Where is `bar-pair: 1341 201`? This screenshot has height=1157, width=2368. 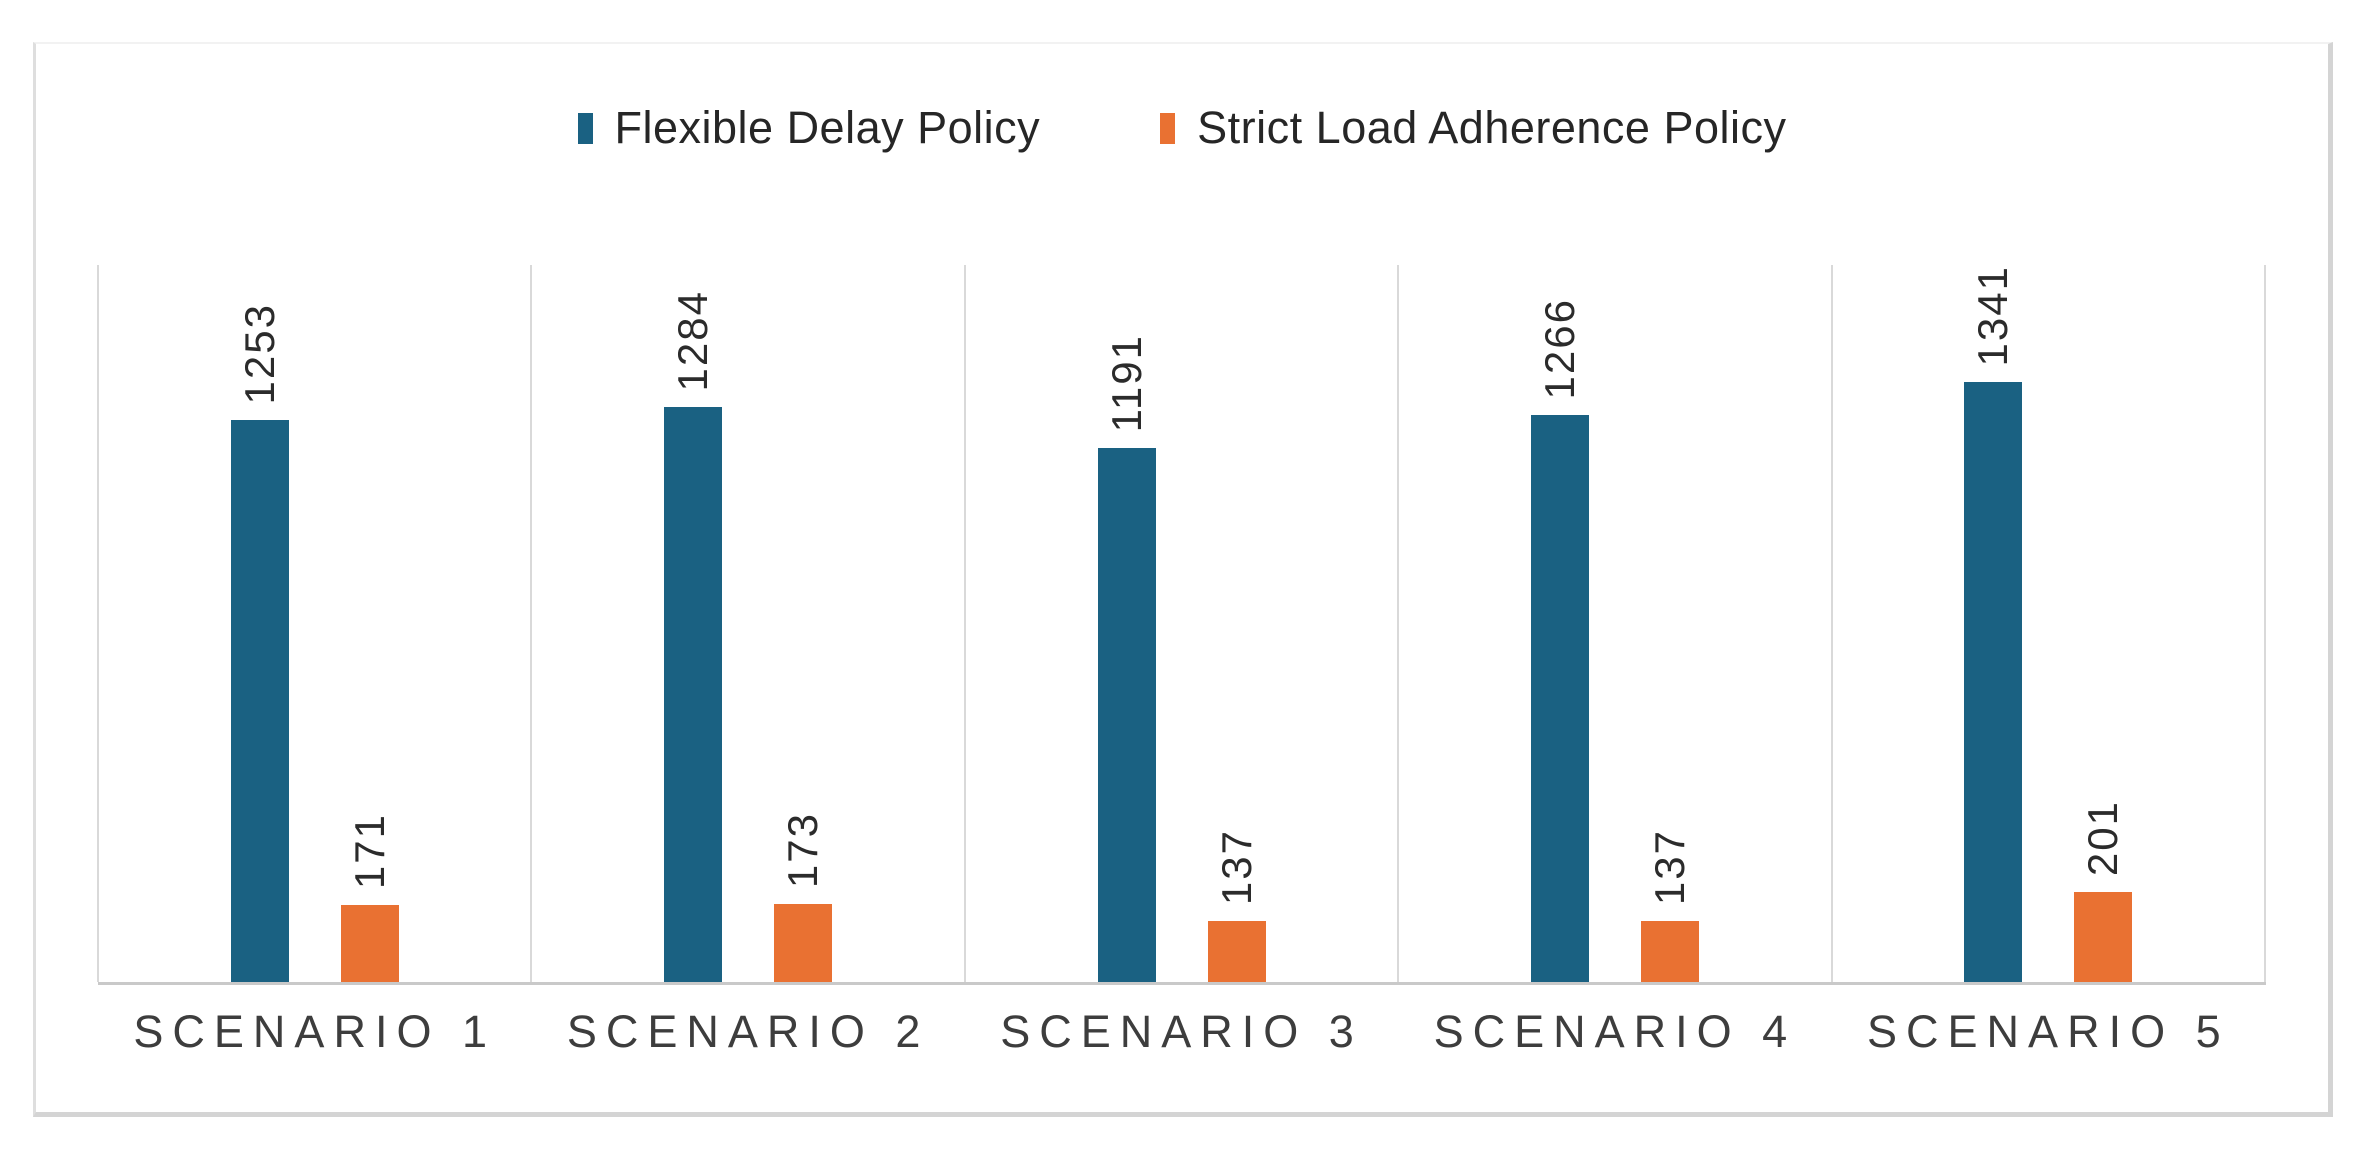
bar-pair: 1341 201 is located at coordinates (2048, 623).